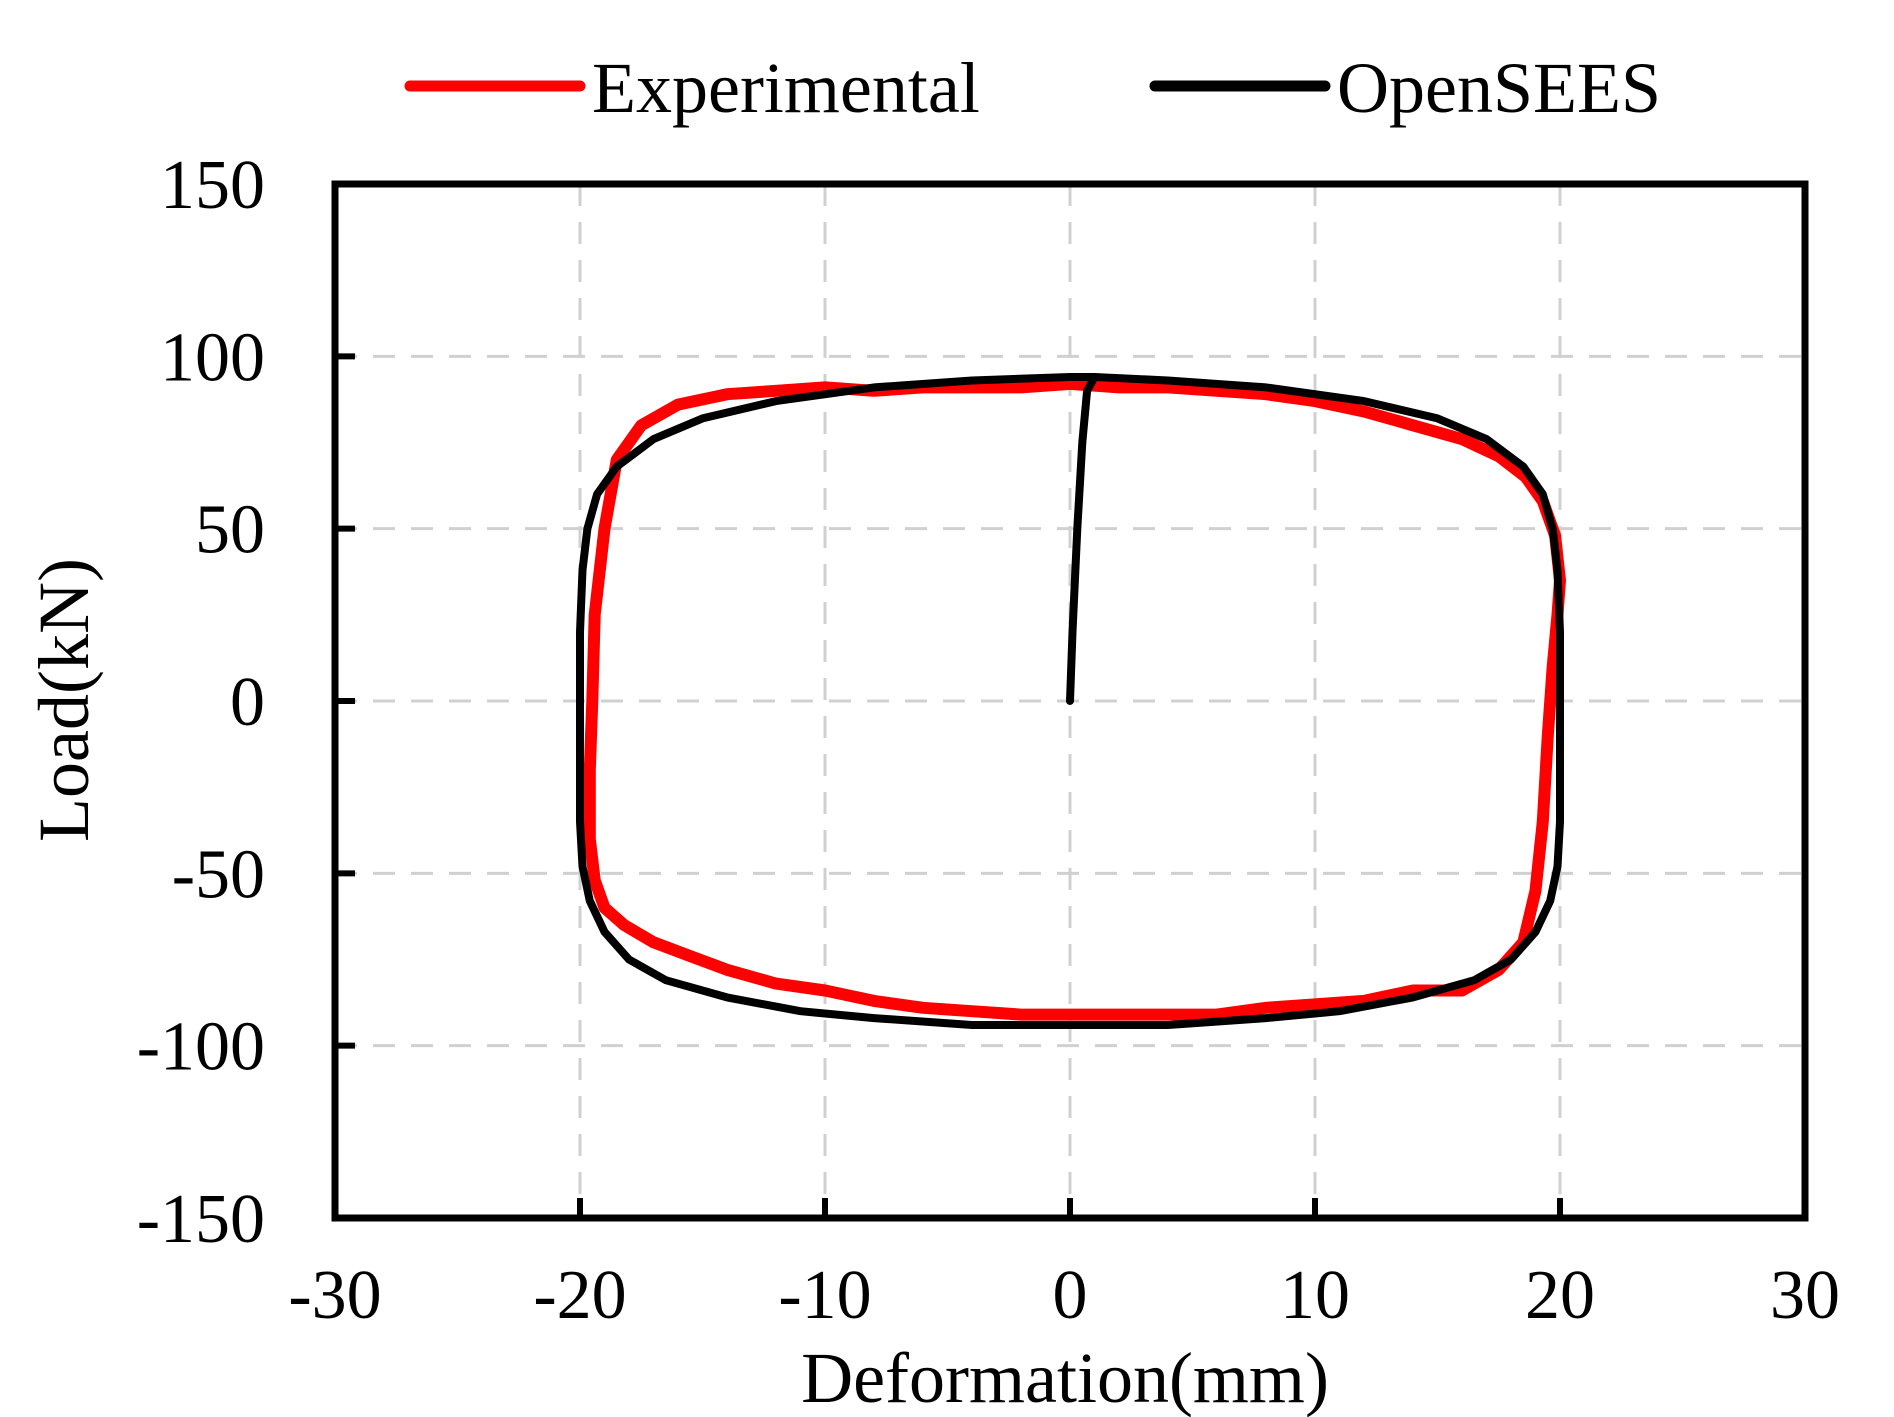 This screenshot has width=1894, height=1417. Describe the element at coordinates (1805, 1295) in the screenshot. I see `x-tick-label: 30` at that location.